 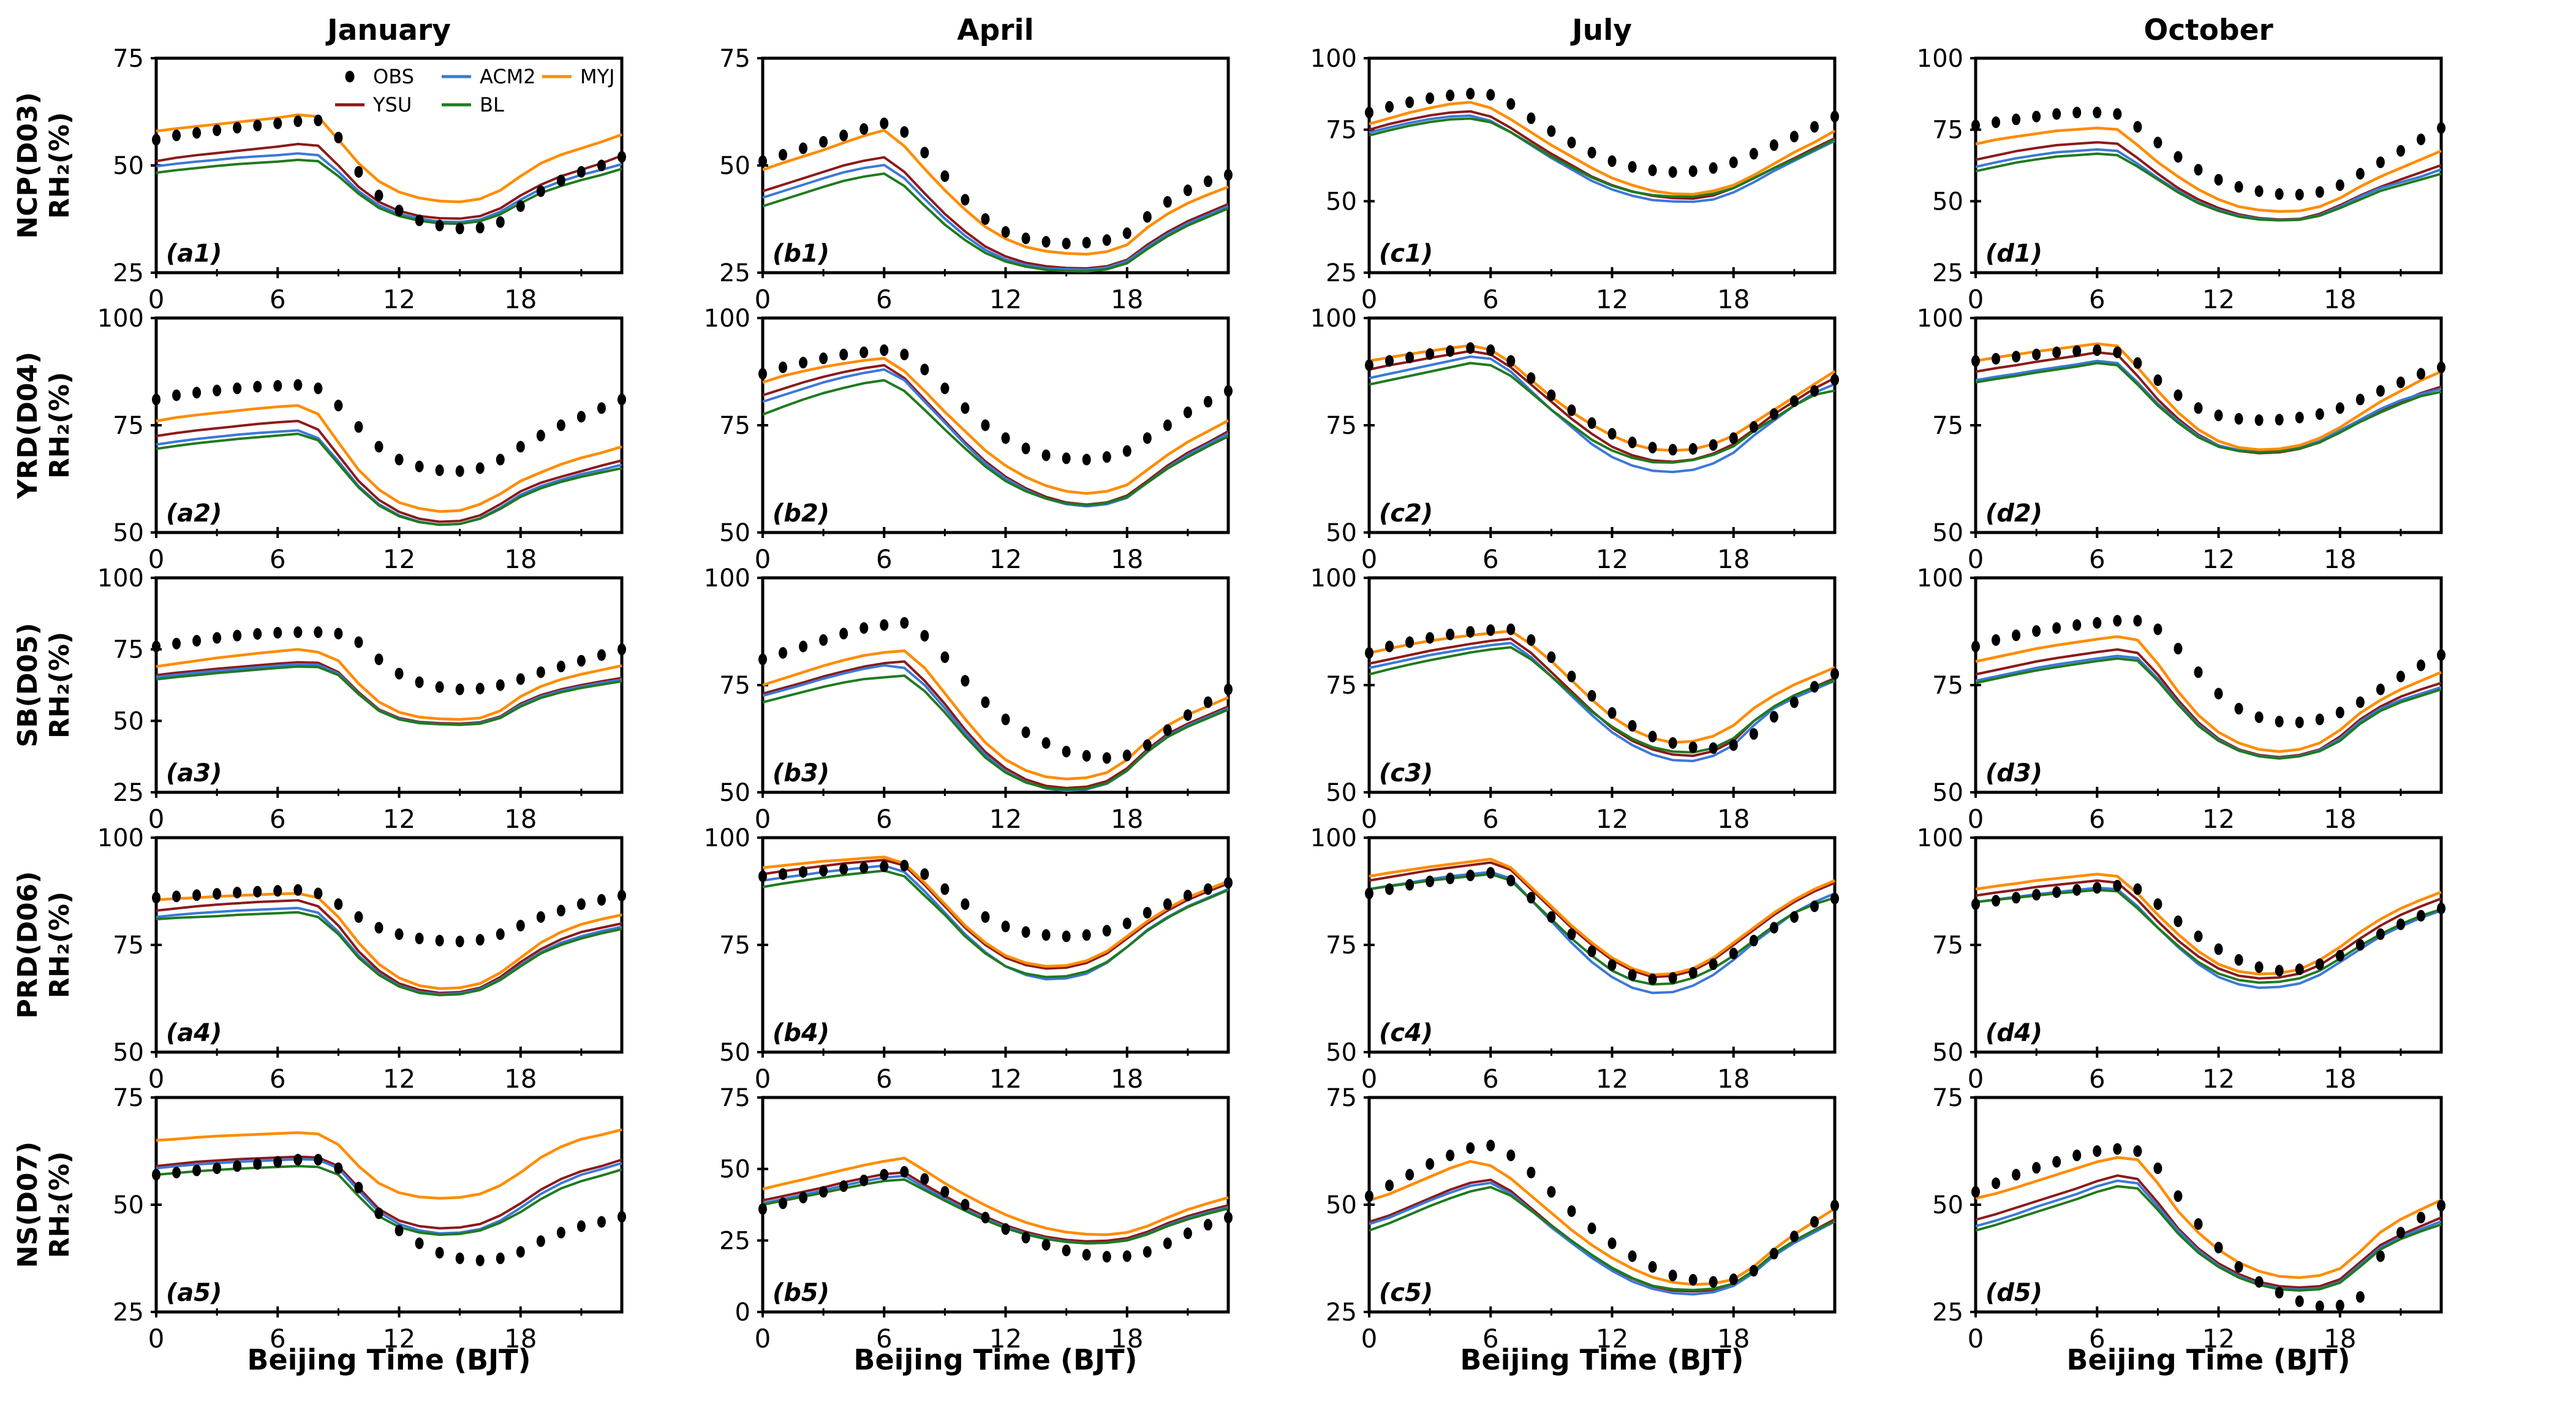 What do you see at coordinates (2181, 699) in the screenshot?
I see `panel-d3: 50 75 100 0 6 12 18 (d3)` at bounding box center [2181, 699].